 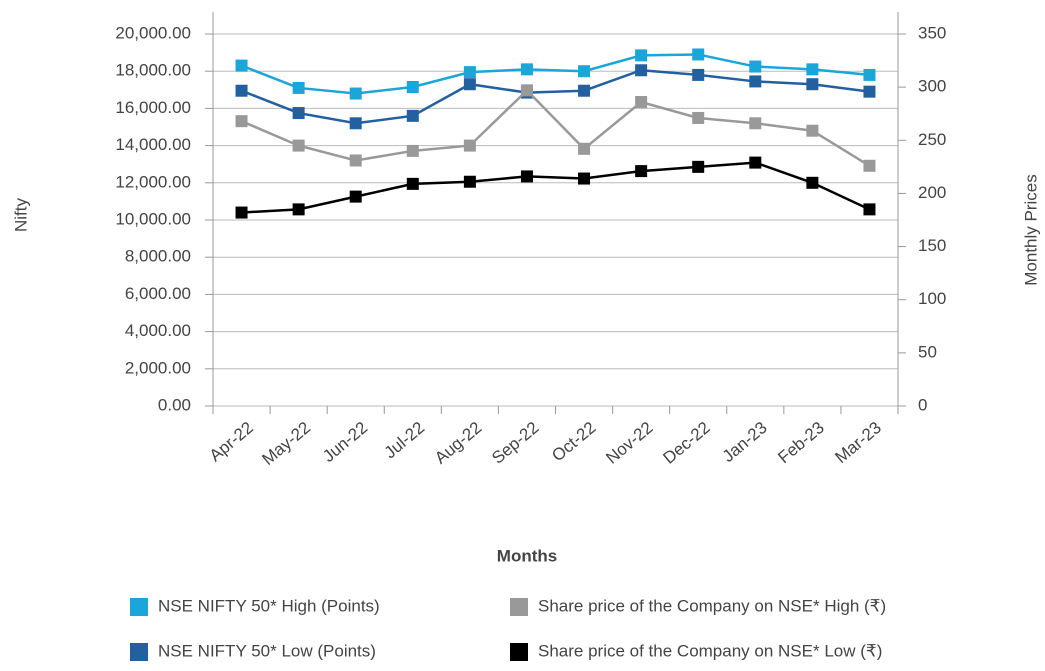 I want to click on legend-label: NSE NIFTY 50* High (Points), so click(x=269, y=605).